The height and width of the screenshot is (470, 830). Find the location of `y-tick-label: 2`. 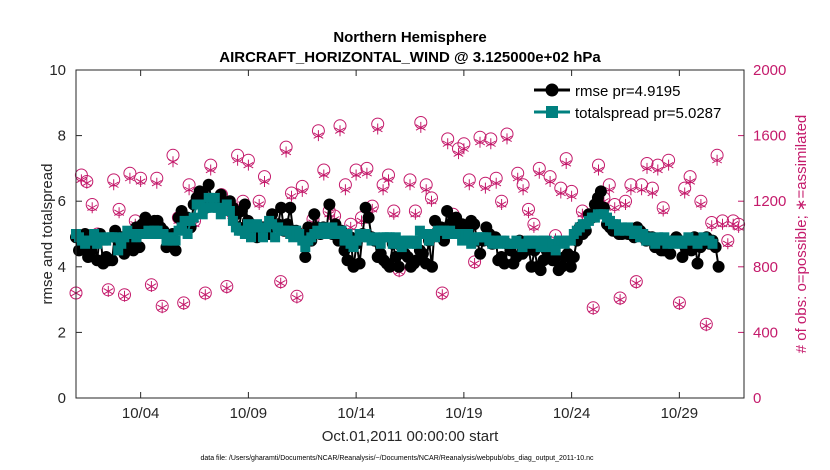

y-tick-label: 2 is located at coordinates (62, 332).